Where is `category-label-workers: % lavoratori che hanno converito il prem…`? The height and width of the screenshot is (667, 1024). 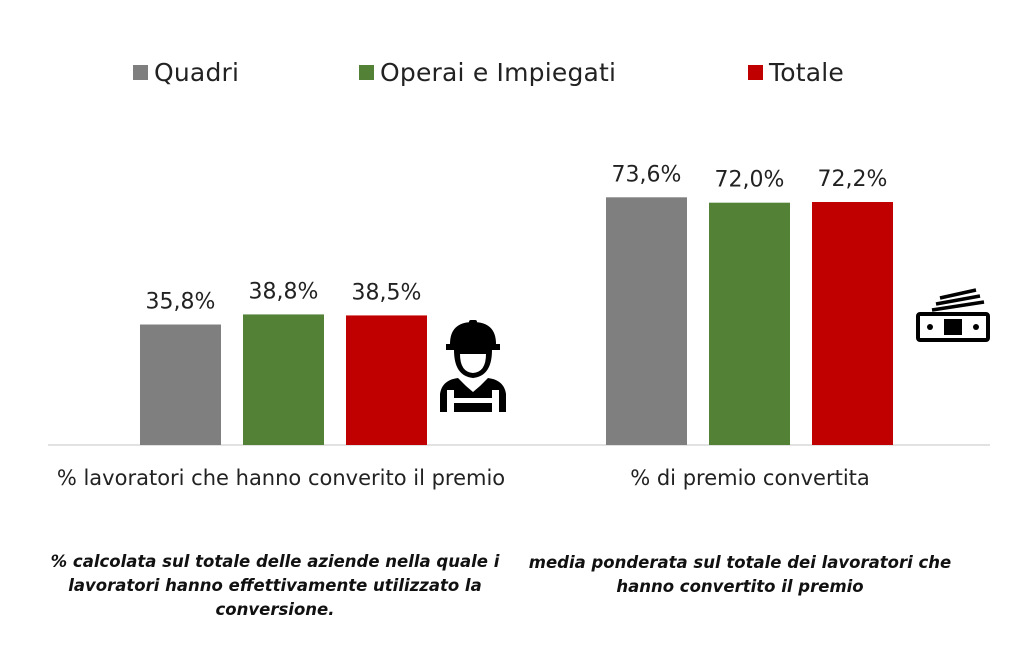 category-label-workers: % lavoratori che hanno converito il prem… is located at coordinates (281, 478).